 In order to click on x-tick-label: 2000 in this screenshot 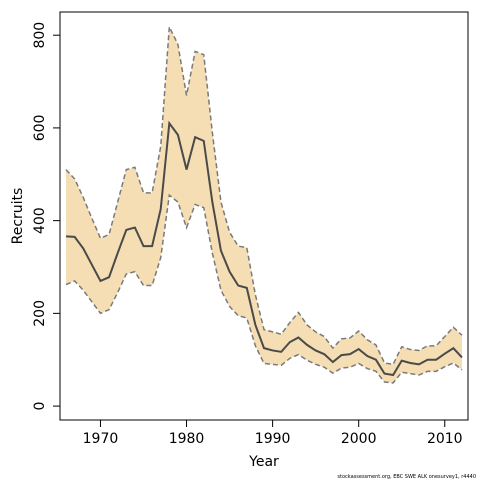, I will do `click(359, 439)`.